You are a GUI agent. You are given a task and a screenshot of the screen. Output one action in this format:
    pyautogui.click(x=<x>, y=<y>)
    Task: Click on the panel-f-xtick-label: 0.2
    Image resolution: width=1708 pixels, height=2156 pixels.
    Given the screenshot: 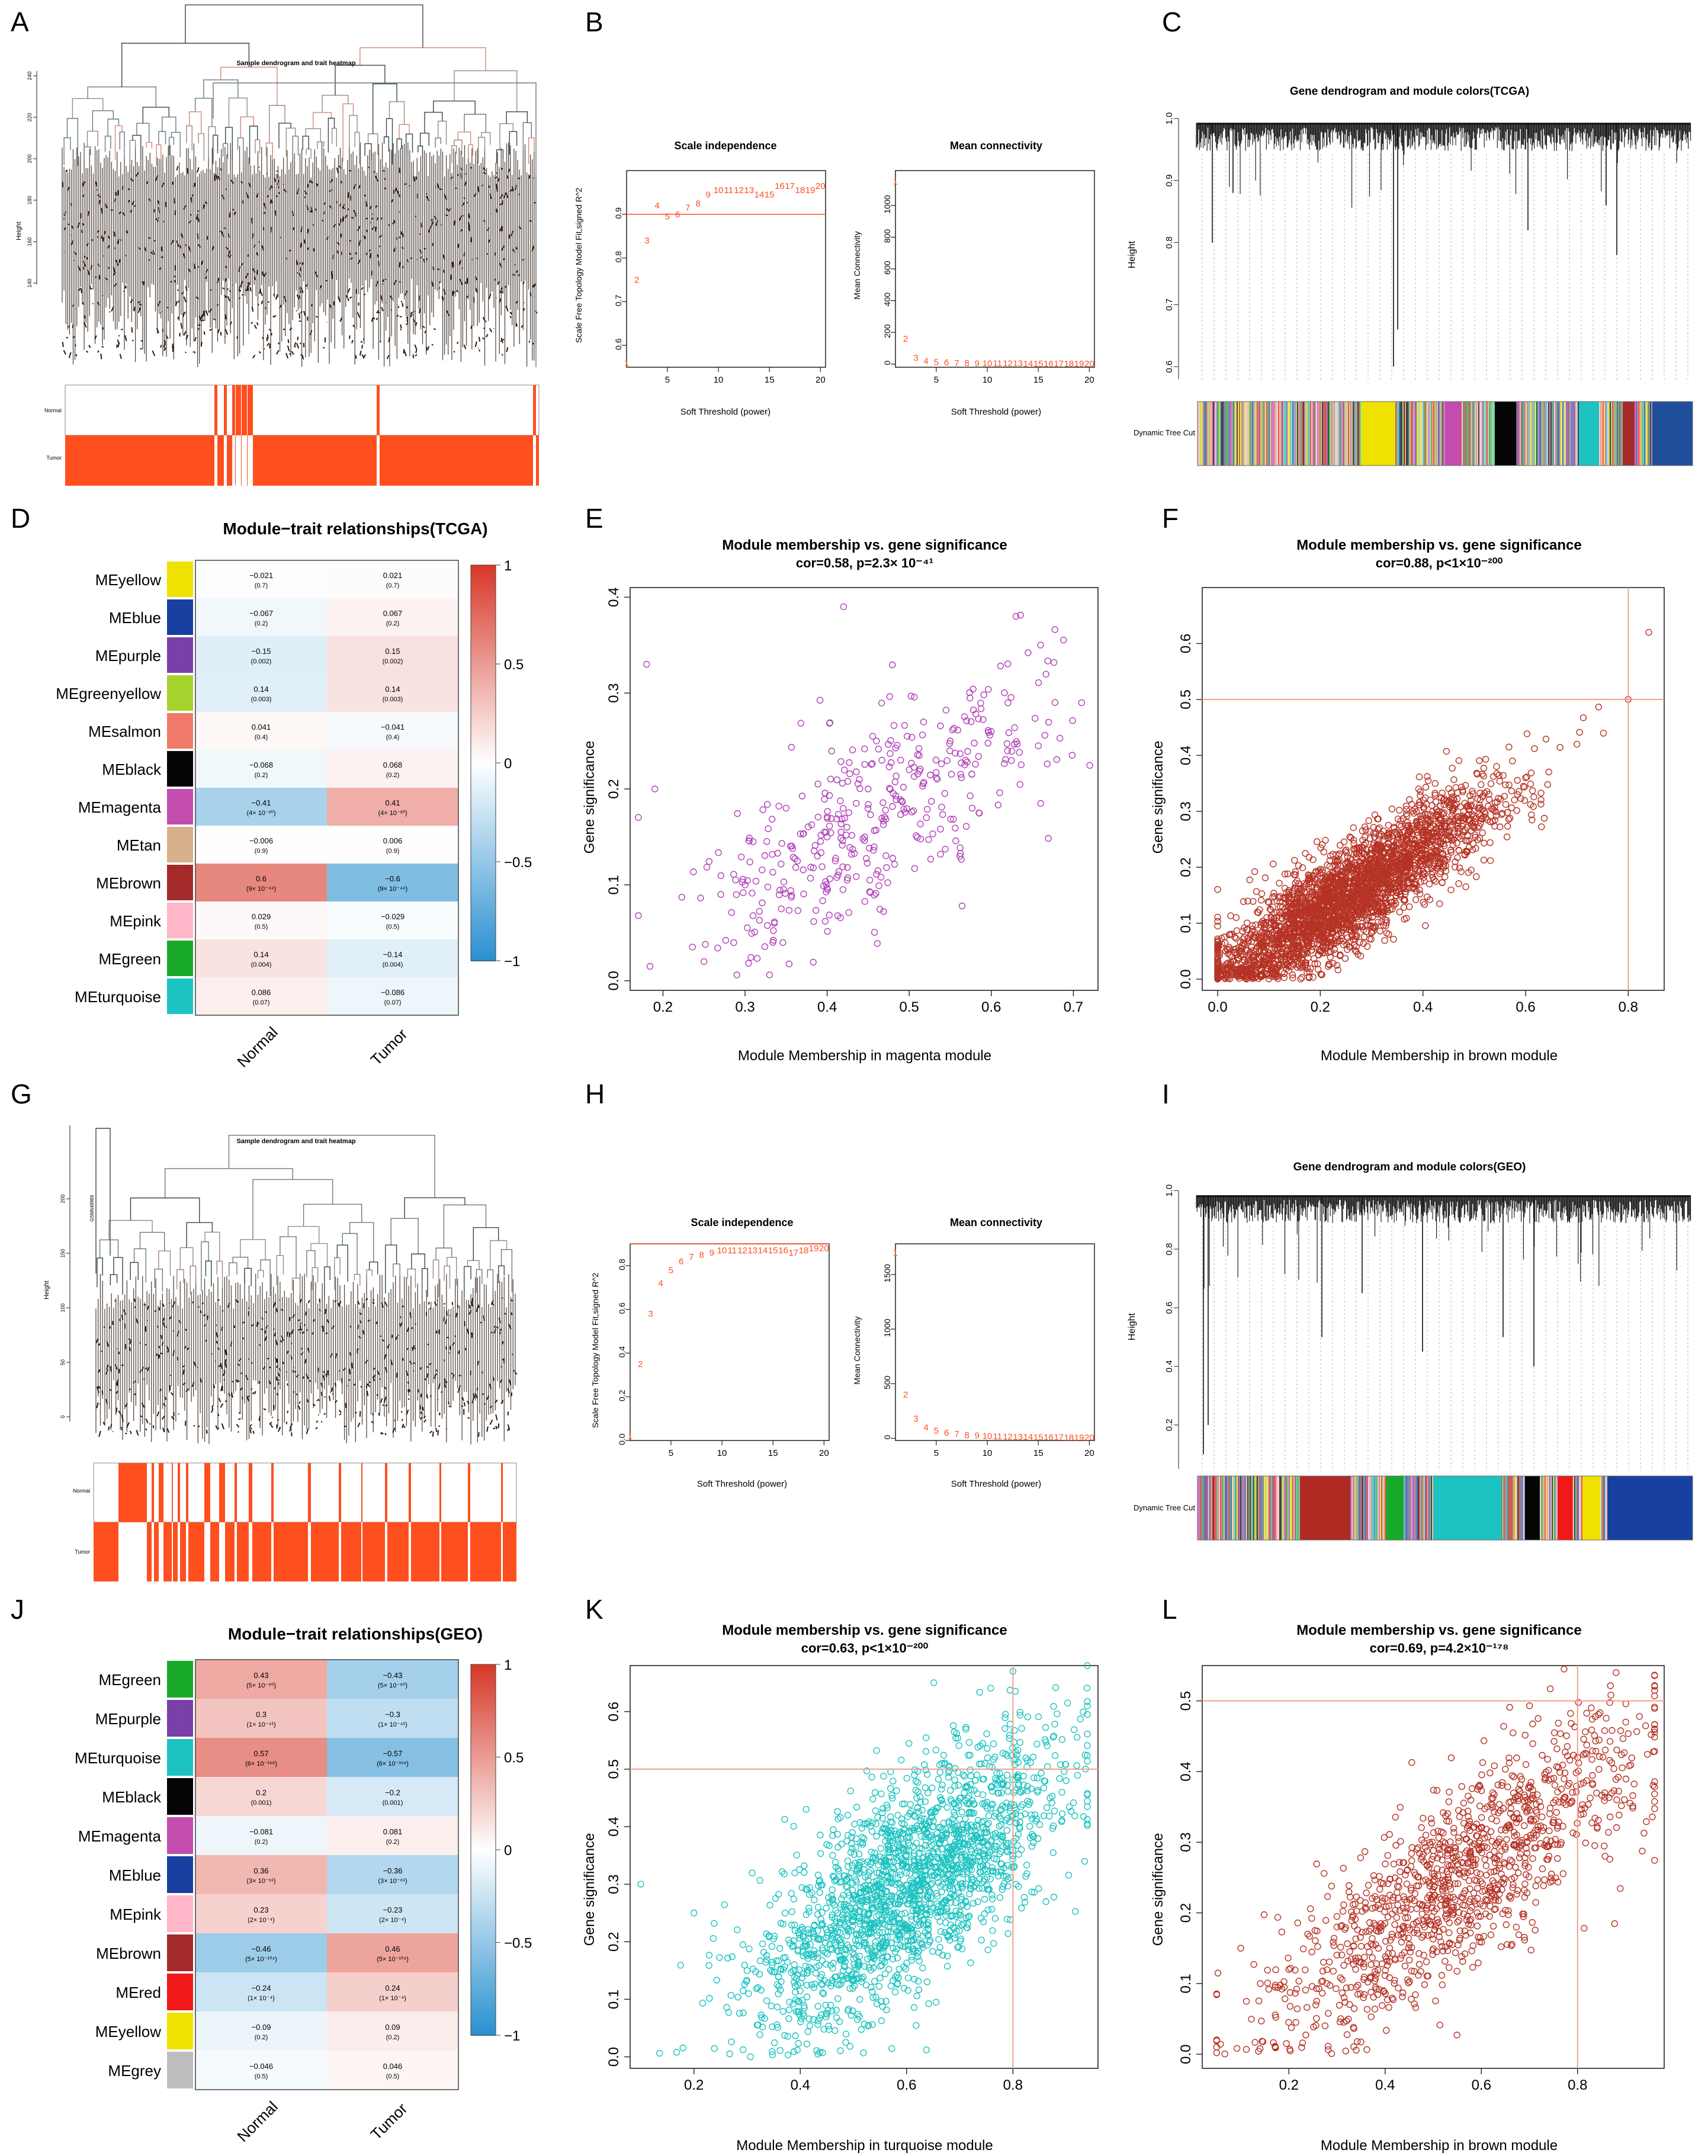 What is the action you would take?
    pyautogui.click(x=1320, y=1007)
    